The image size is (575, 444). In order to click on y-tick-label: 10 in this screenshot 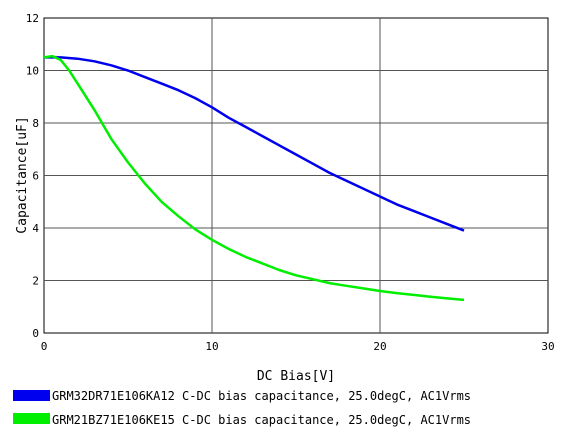, I will do `click(32, 71)`.